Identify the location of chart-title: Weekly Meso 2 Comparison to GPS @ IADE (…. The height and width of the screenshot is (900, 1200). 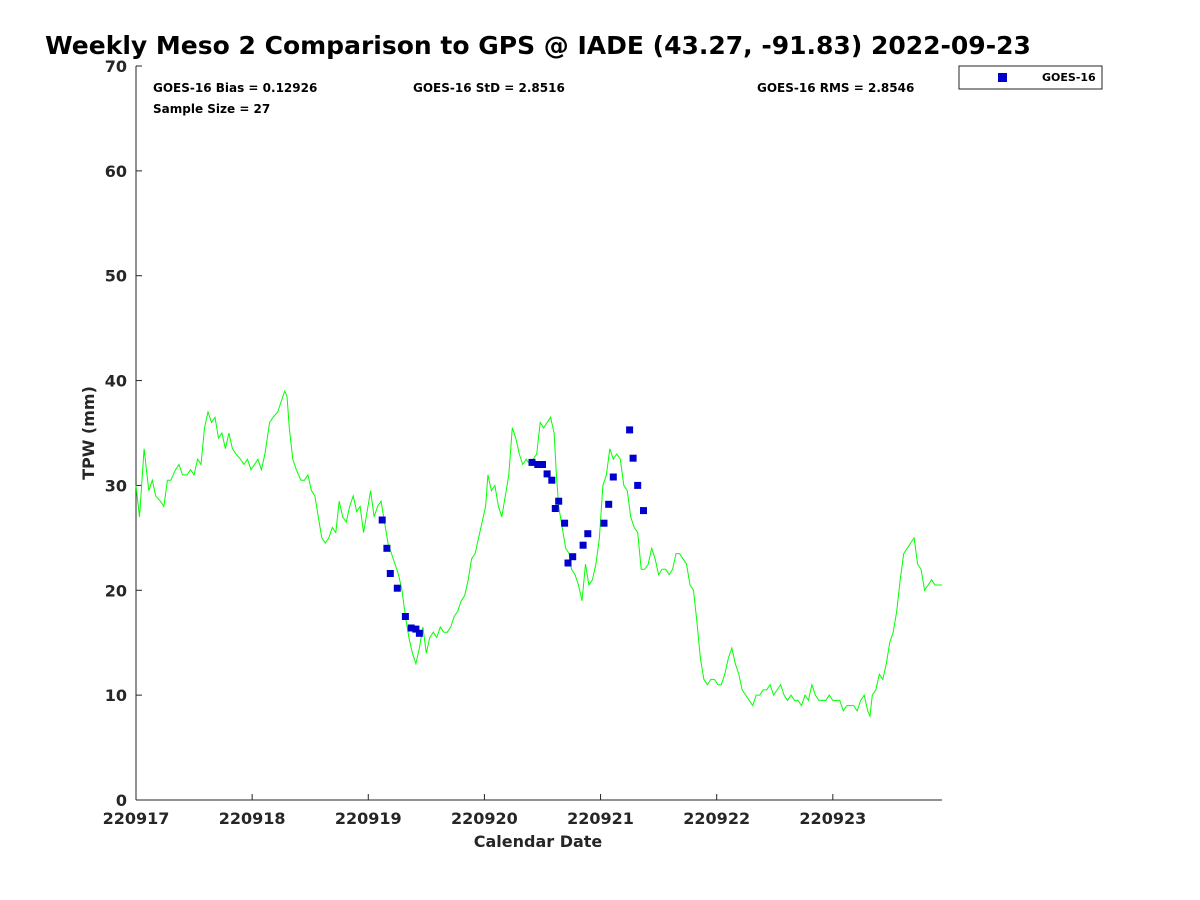
(538, 45).